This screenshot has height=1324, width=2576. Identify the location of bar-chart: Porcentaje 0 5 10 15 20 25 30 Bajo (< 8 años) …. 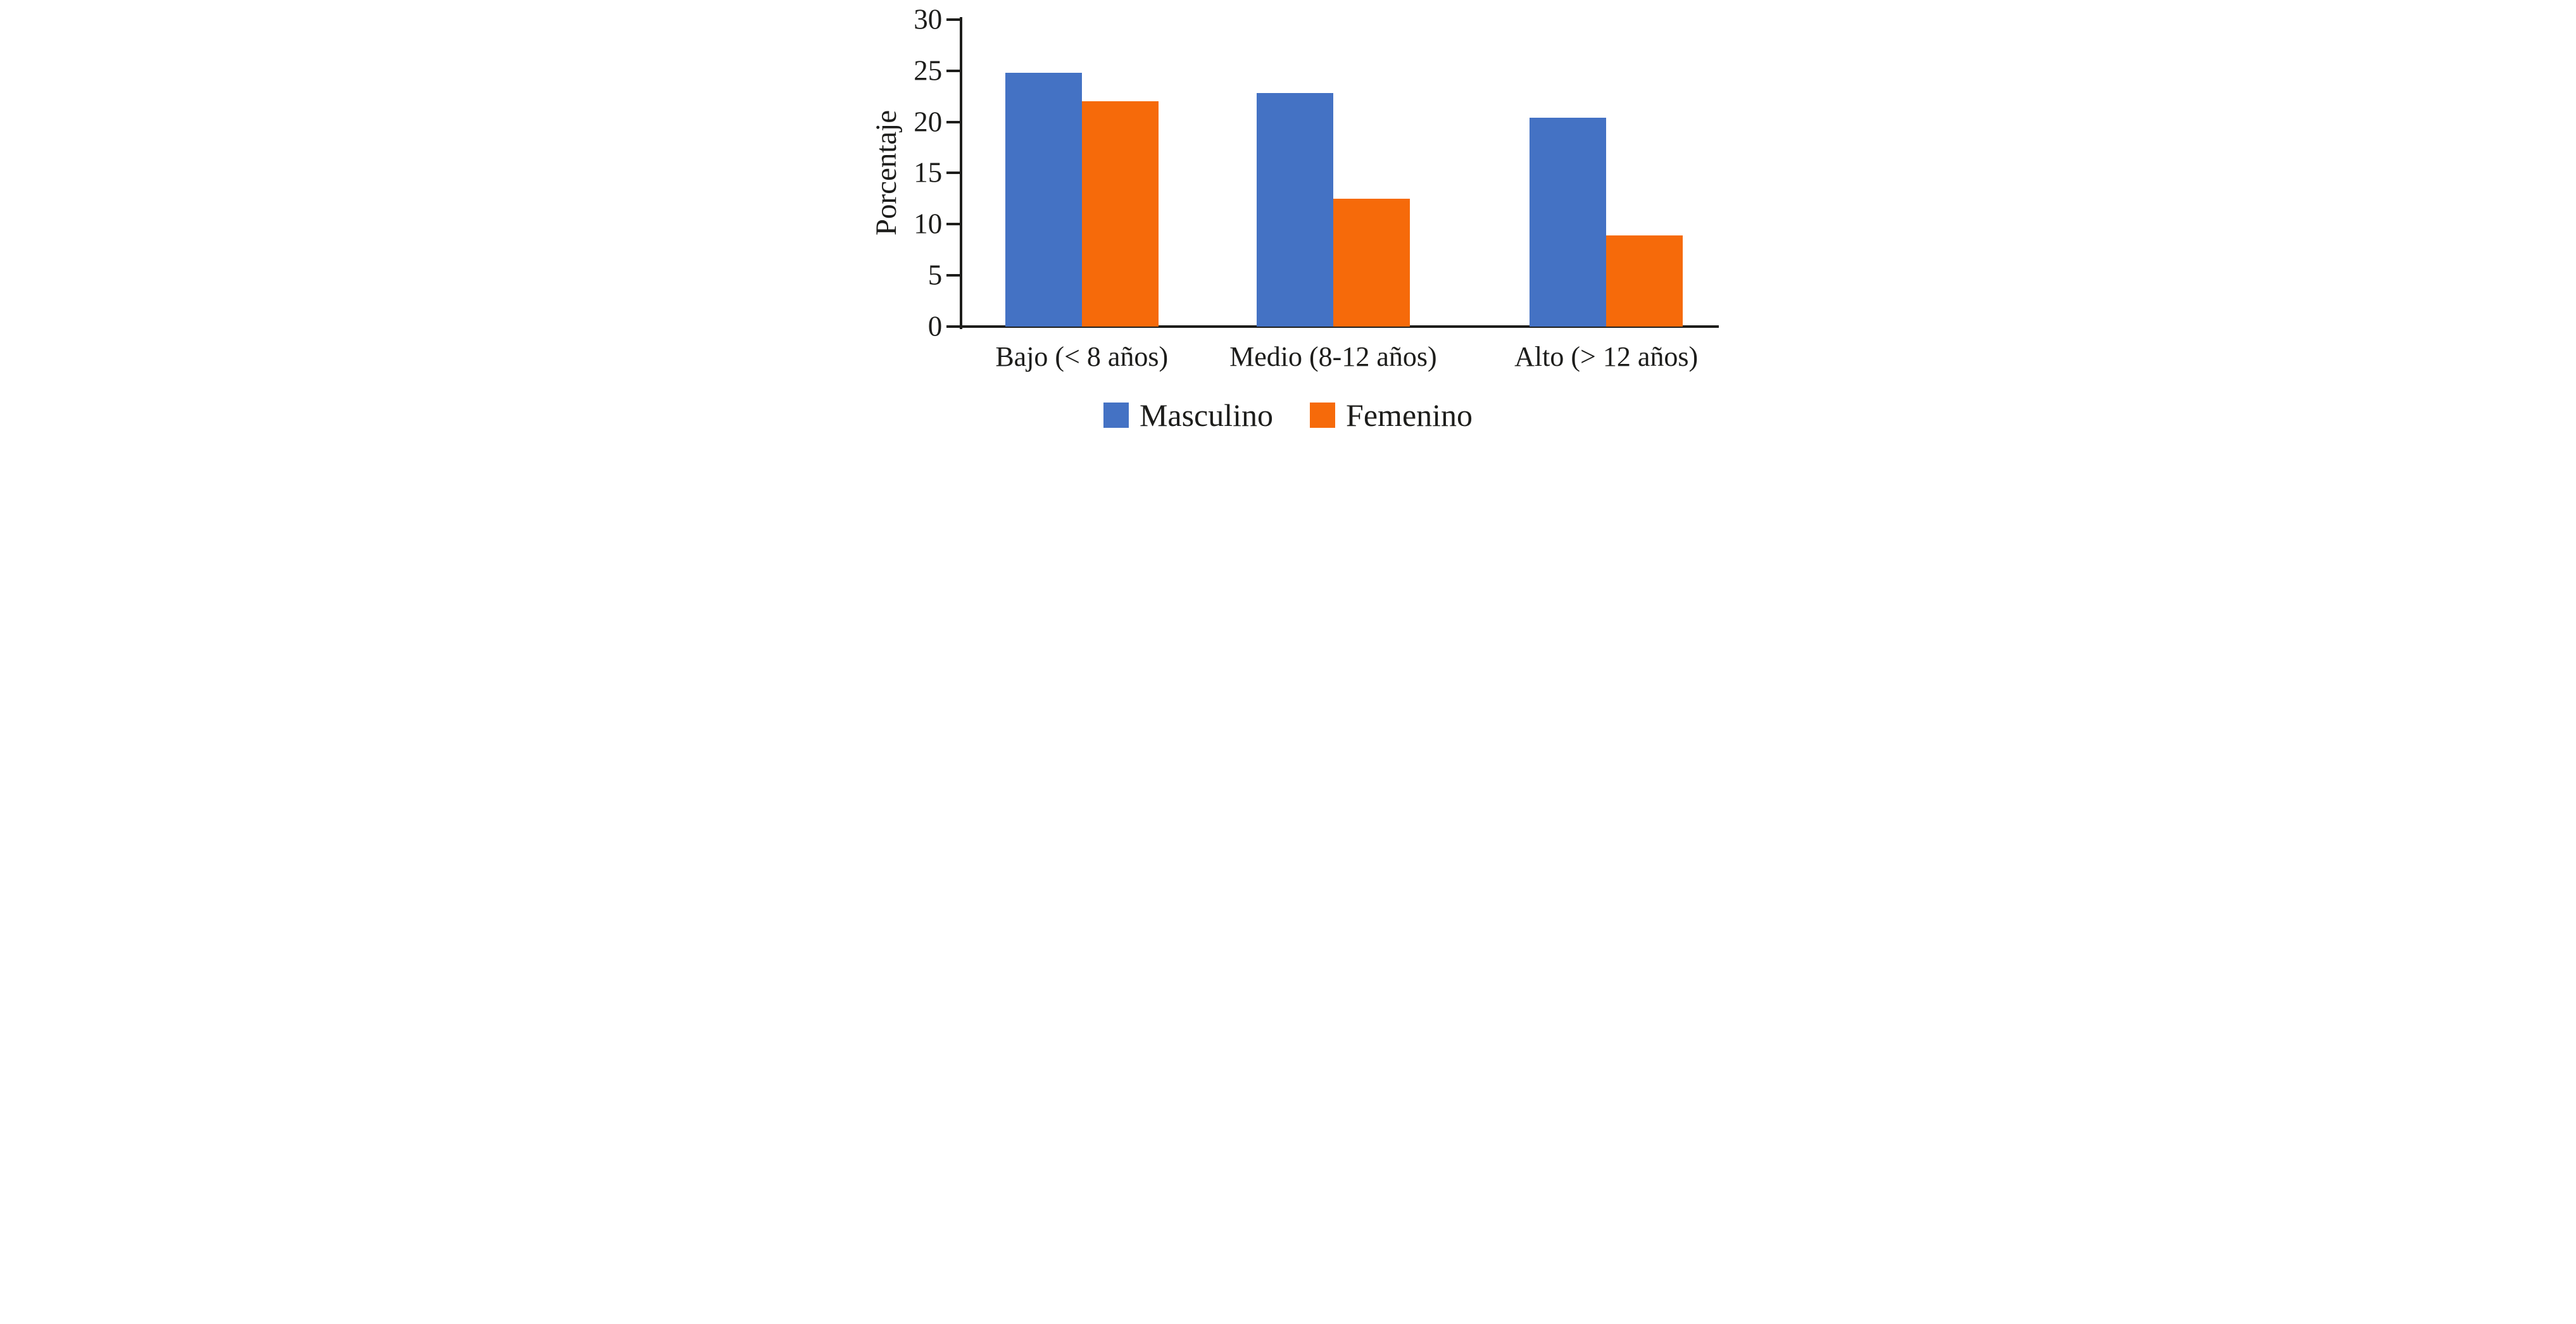
(1288, 221).